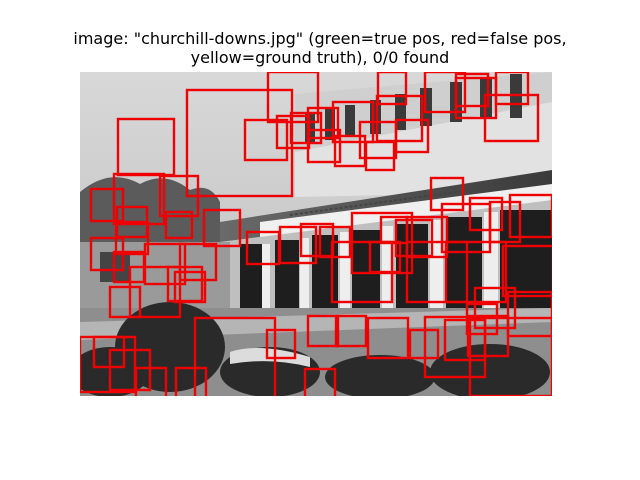 The height and width of the screenshot is (480, 640). Describe the element at coordinates (320, 57) in the screenshot. I see `figure-title-line-2: yellow=ground truth), 0/0 found` at that location.